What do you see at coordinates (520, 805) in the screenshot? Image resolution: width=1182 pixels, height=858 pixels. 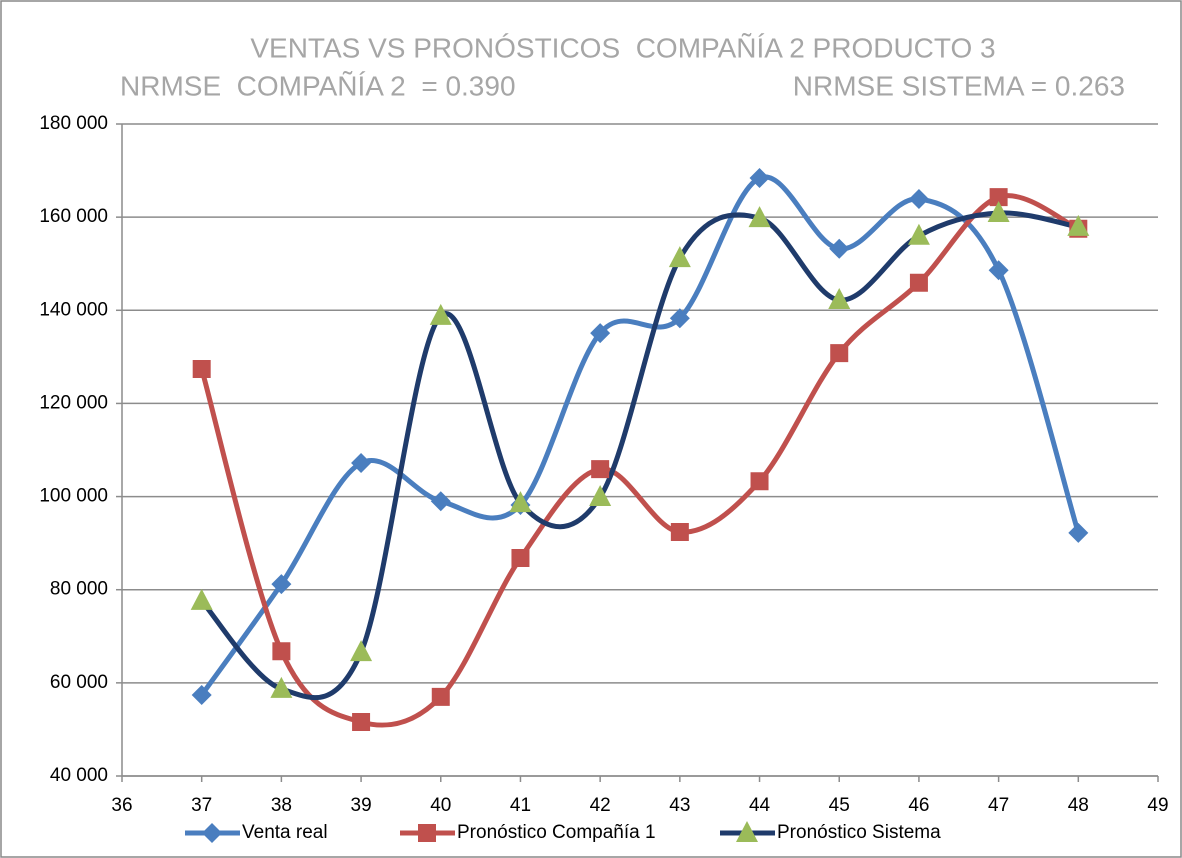 I see `x-tick-label: 41` at bounding box center [520, 805].